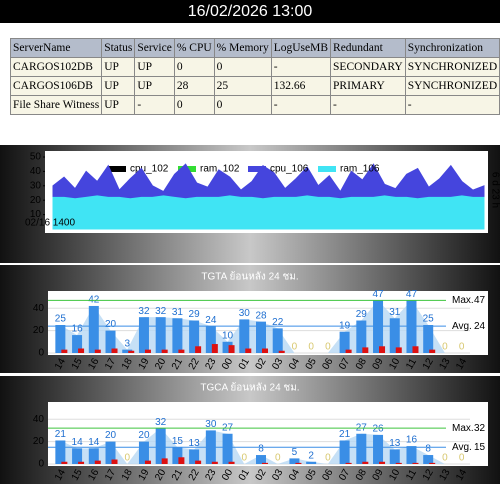  I want to click on chart-title: TGTA ย้อนหลัง 24 ชม., so click(249, 277).